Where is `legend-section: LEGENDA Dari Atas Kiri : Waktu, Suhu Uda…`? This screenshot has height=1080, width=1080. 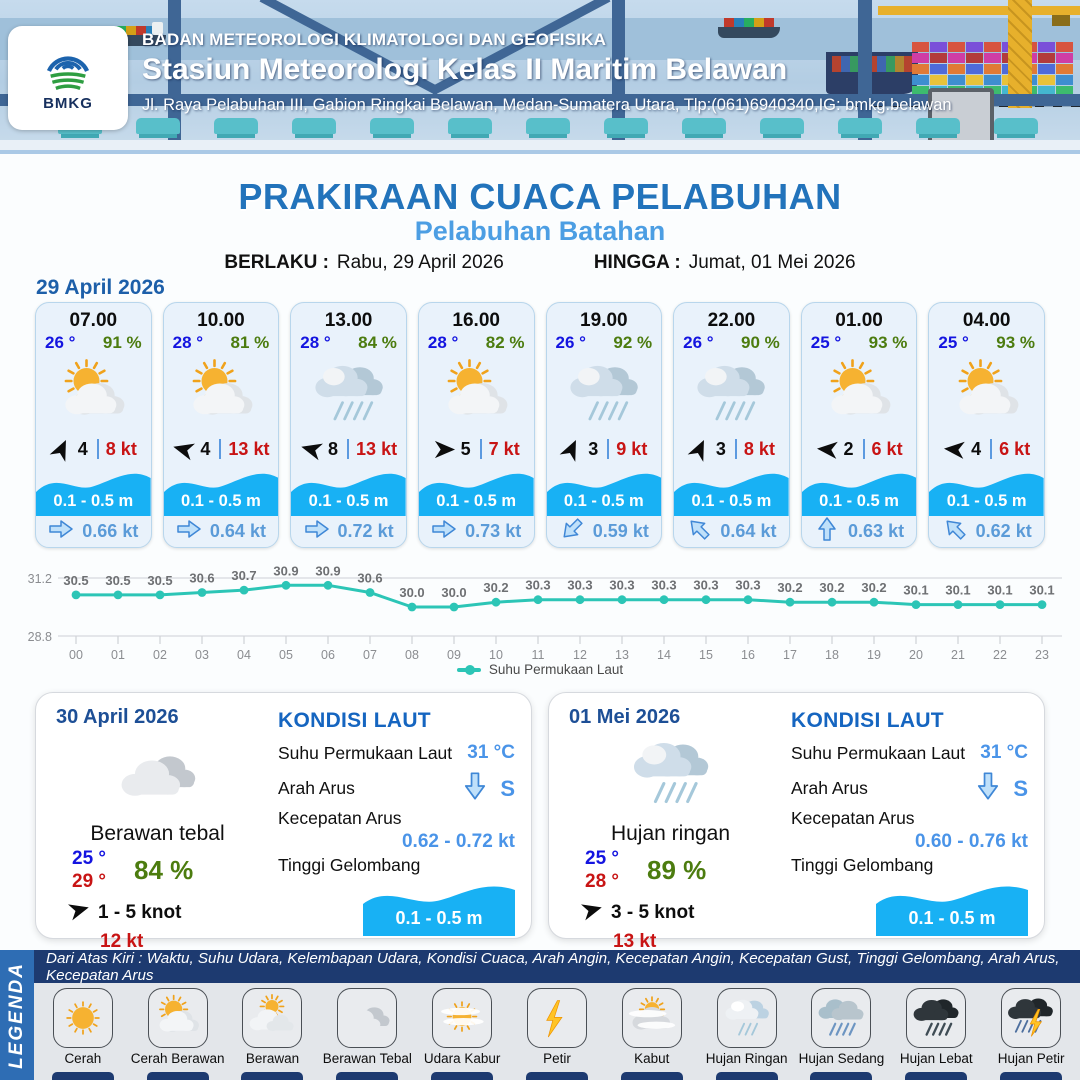
legend-section: LEGENDA Dari Atas Kiri : Waktu, Suhu Uda… is located at coordinates (540, 1015).